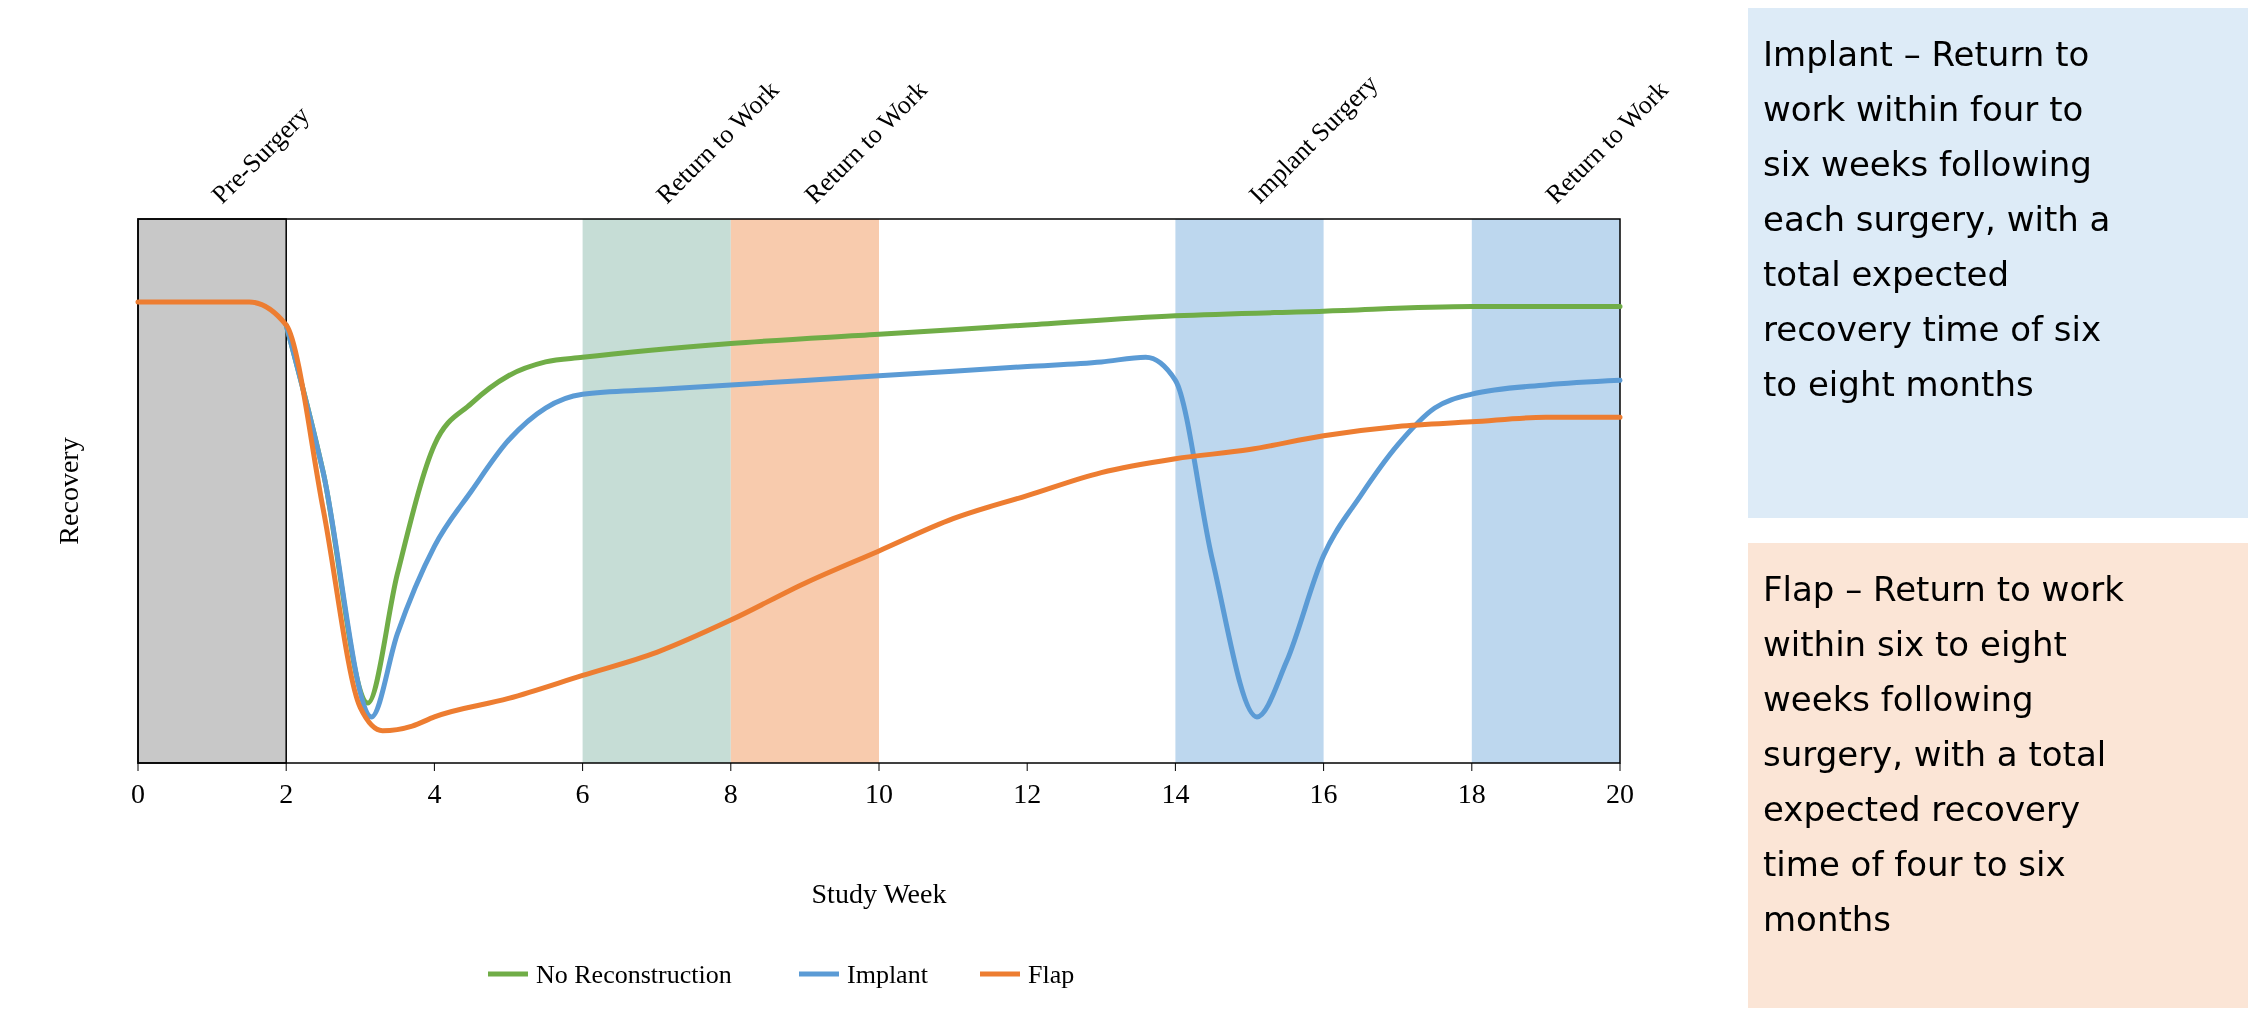 This screenshot has width=2257, height=1018. Describe the element at coordinates (68, 491) in the screenshot. I see `y-axis-title: Recovery` at that location.